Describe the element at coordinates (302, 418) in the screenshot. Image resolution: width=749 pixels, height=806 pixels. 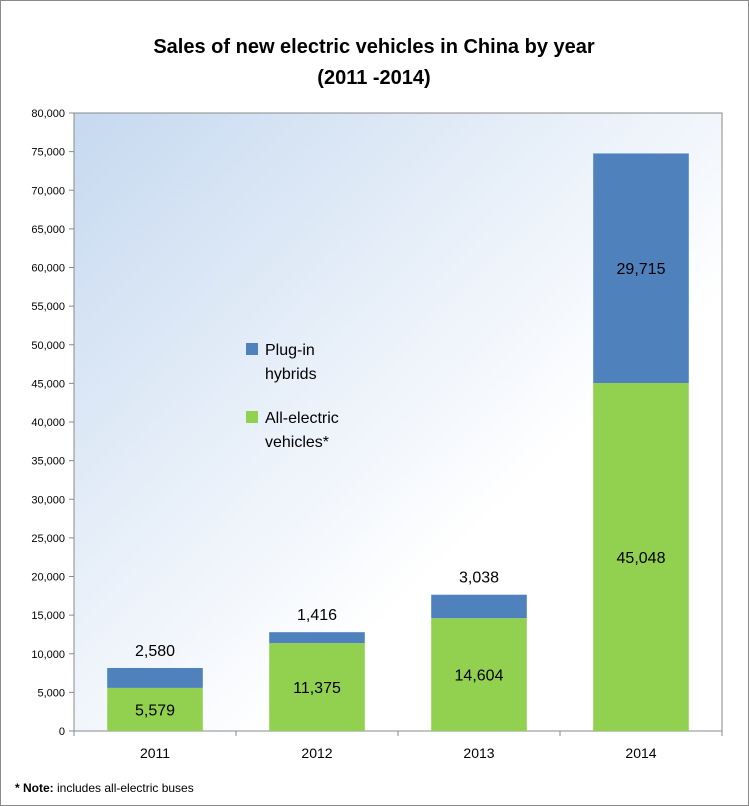
I see `legend-label: All-electric` at that location.